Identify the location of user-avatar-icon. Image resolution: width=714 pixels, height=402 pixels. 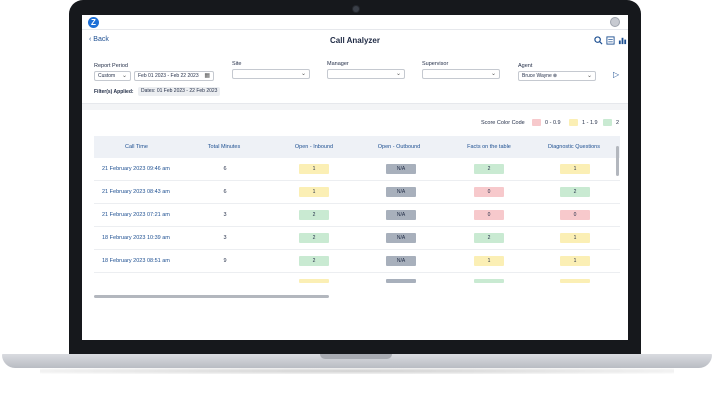
(615, 22).